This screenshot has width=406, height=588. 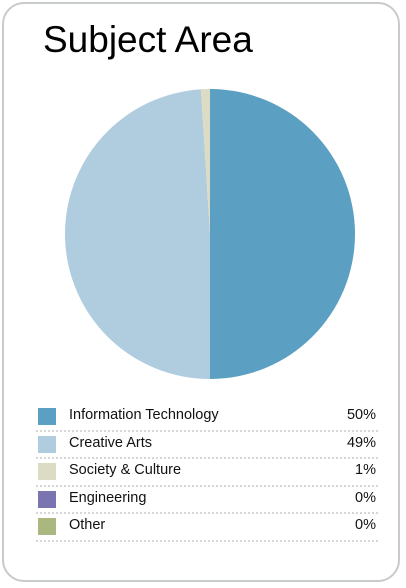 I want to click on legend-value: 50%, so click(x=361, y=415).